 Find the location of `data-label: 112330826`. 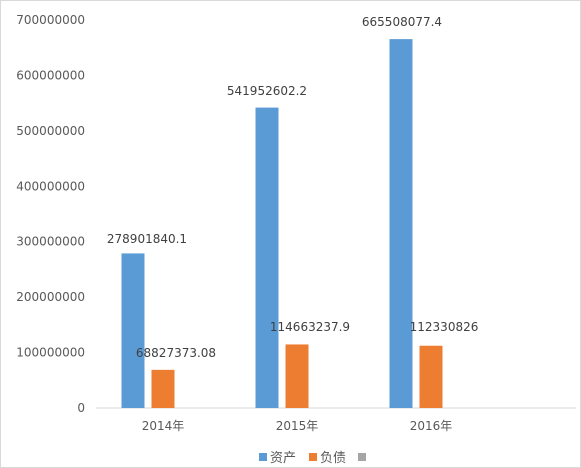

data-label: 112330826 is located at coordinates (444, 327).